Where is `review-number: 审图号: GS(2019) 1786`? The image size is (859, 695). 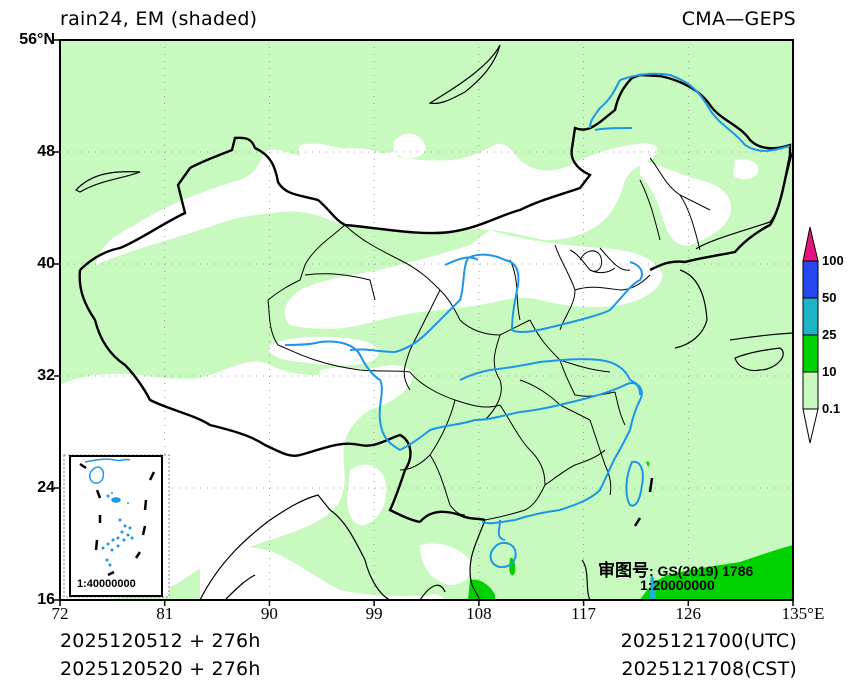 review-number: 审图号: GS(2019) 1786 is located at coordinates (675, 568).